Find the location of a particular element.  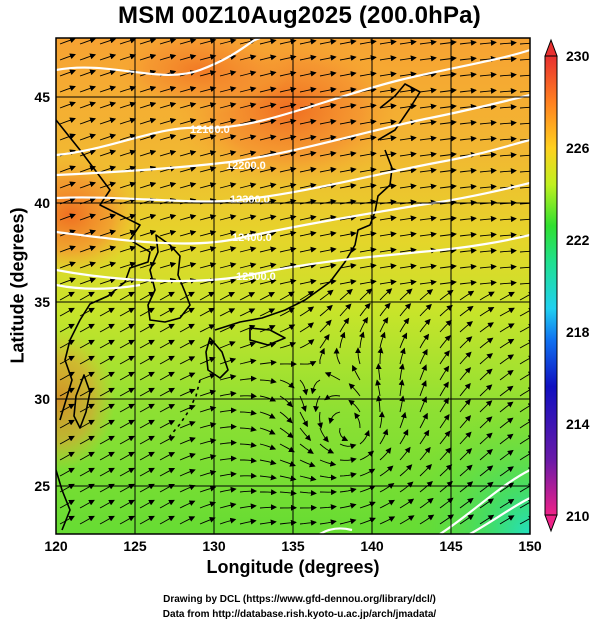

kyushu-coast is located at coordinates (217, 358).